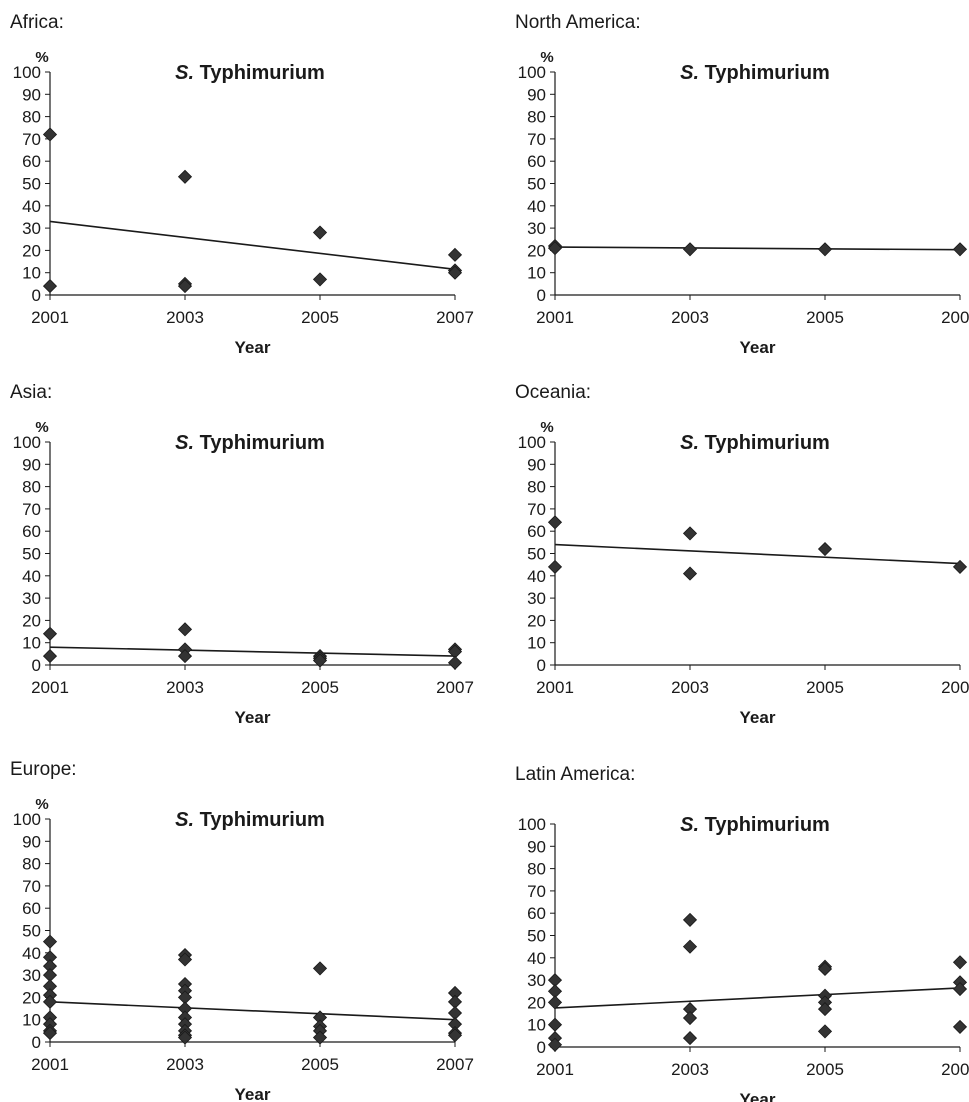 The height and width of the screenshot is (1102, 969). Describe the element at coordinates (184, 820) in the screenshot. I see `chart-title-italic: S.` at that location.